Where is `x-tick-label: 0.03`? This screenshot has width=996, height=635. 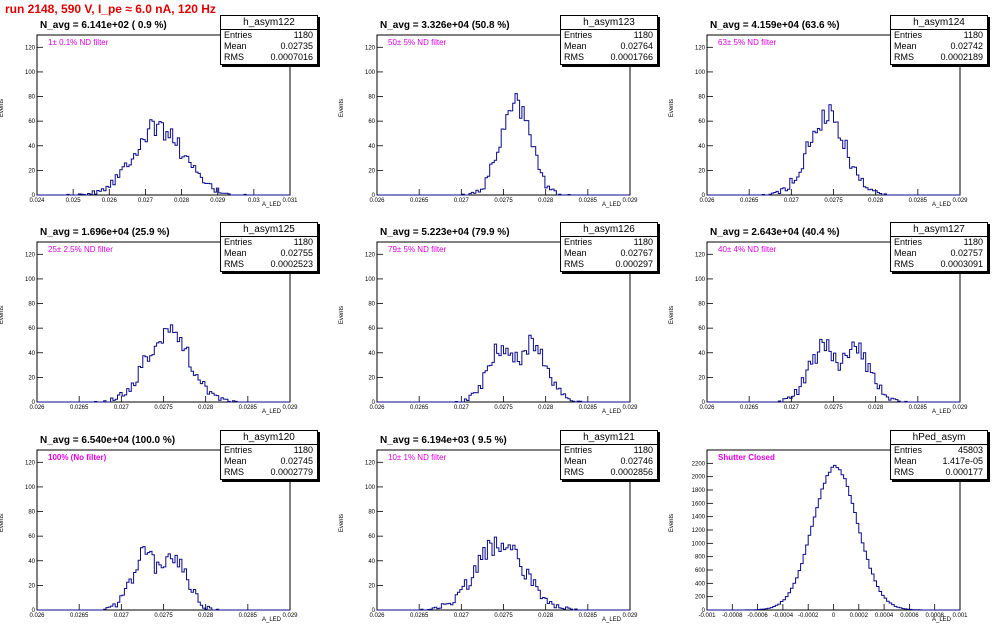 x-tick-label: 0.03 is located at coordinates (254, 201).